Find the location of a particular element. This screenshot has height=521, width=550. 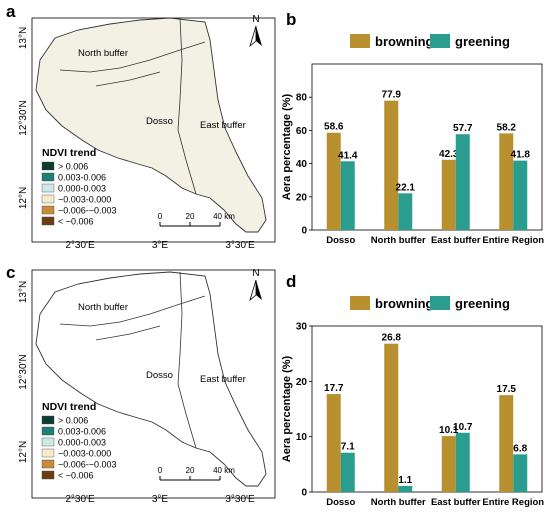

y-tick-label: 40 is located at coordinates (302, 164).